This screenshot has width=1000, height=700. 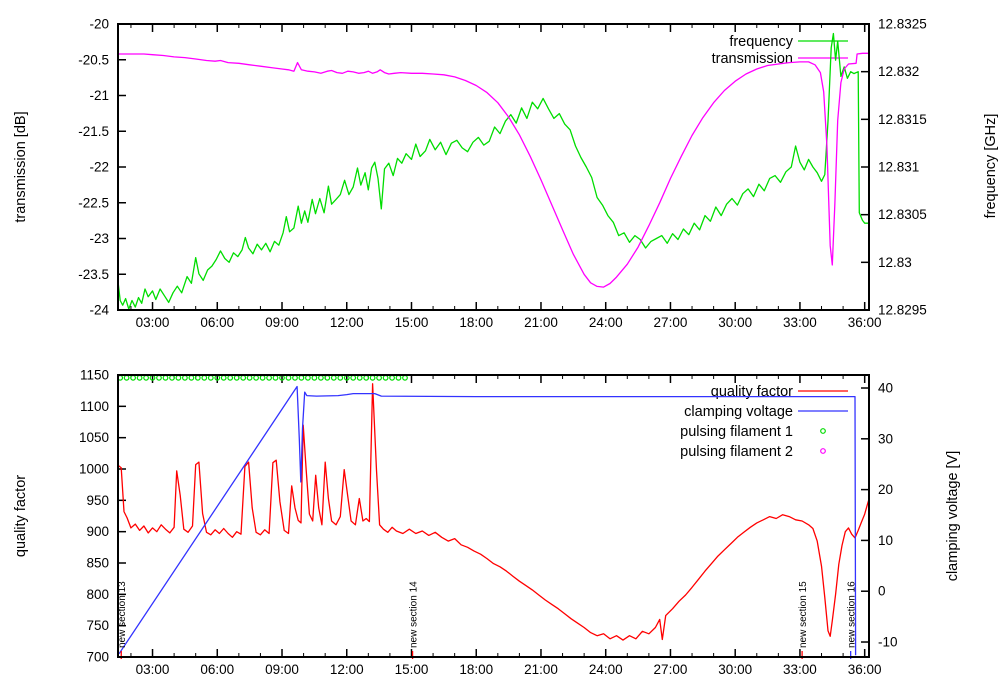 I want to click on y2-tick-label: 0, so click(x=882, y=591).